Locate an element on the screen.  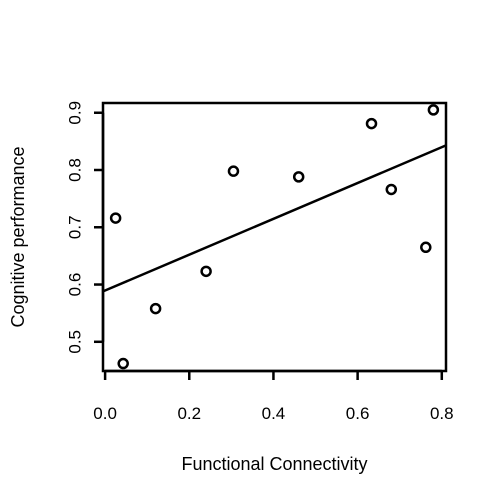
x-axis: 0.0 0.2 0.4 0.6 0.8 is located at coordinates (273, 396).